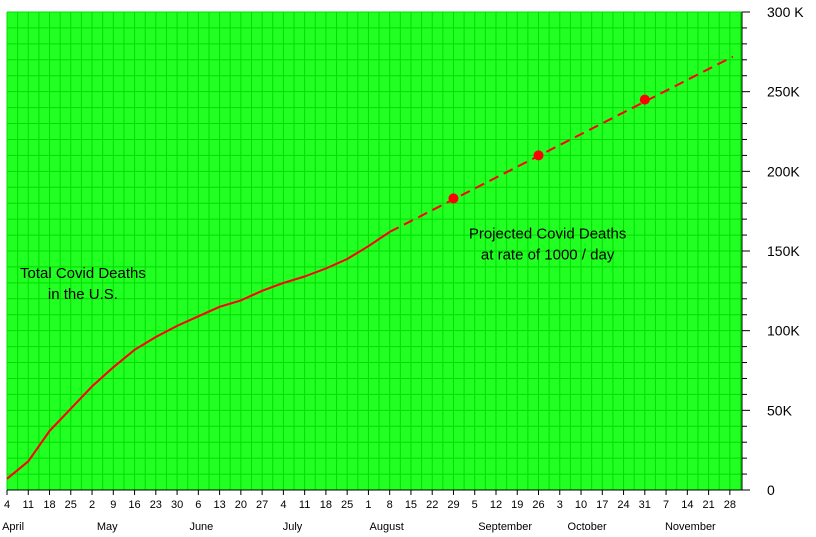  What do you see at coordinates (293, 527) in the screenshot?
I see `x-month-label: July` at bounding box center [293, 527].